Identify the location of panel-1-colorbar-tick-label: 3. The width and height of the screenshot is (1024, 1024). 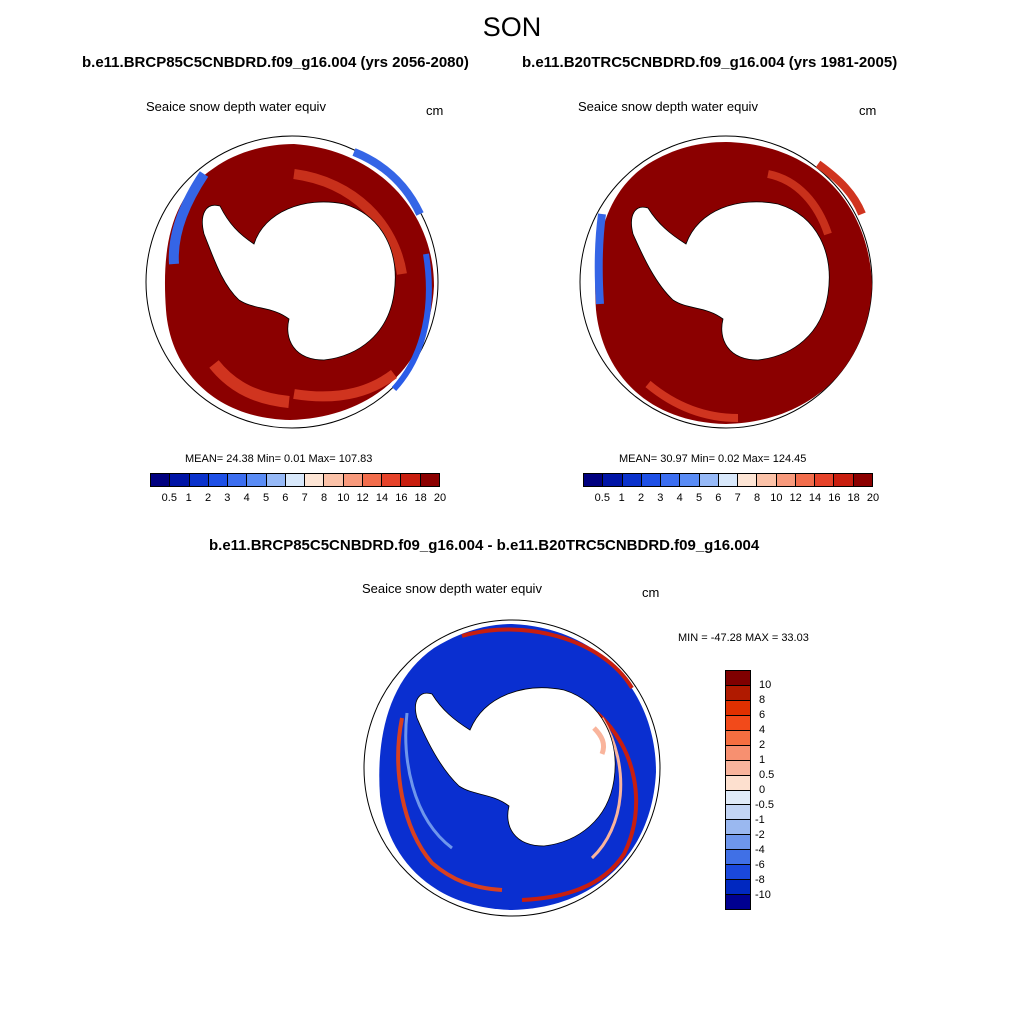
(227, 498).